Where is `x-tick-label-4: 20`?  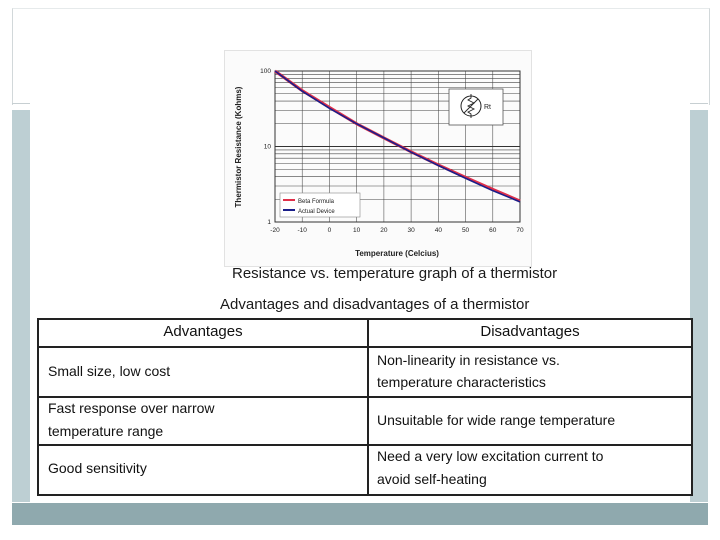
x-tick-label-4: 20 is located at coordinates (384, 230).